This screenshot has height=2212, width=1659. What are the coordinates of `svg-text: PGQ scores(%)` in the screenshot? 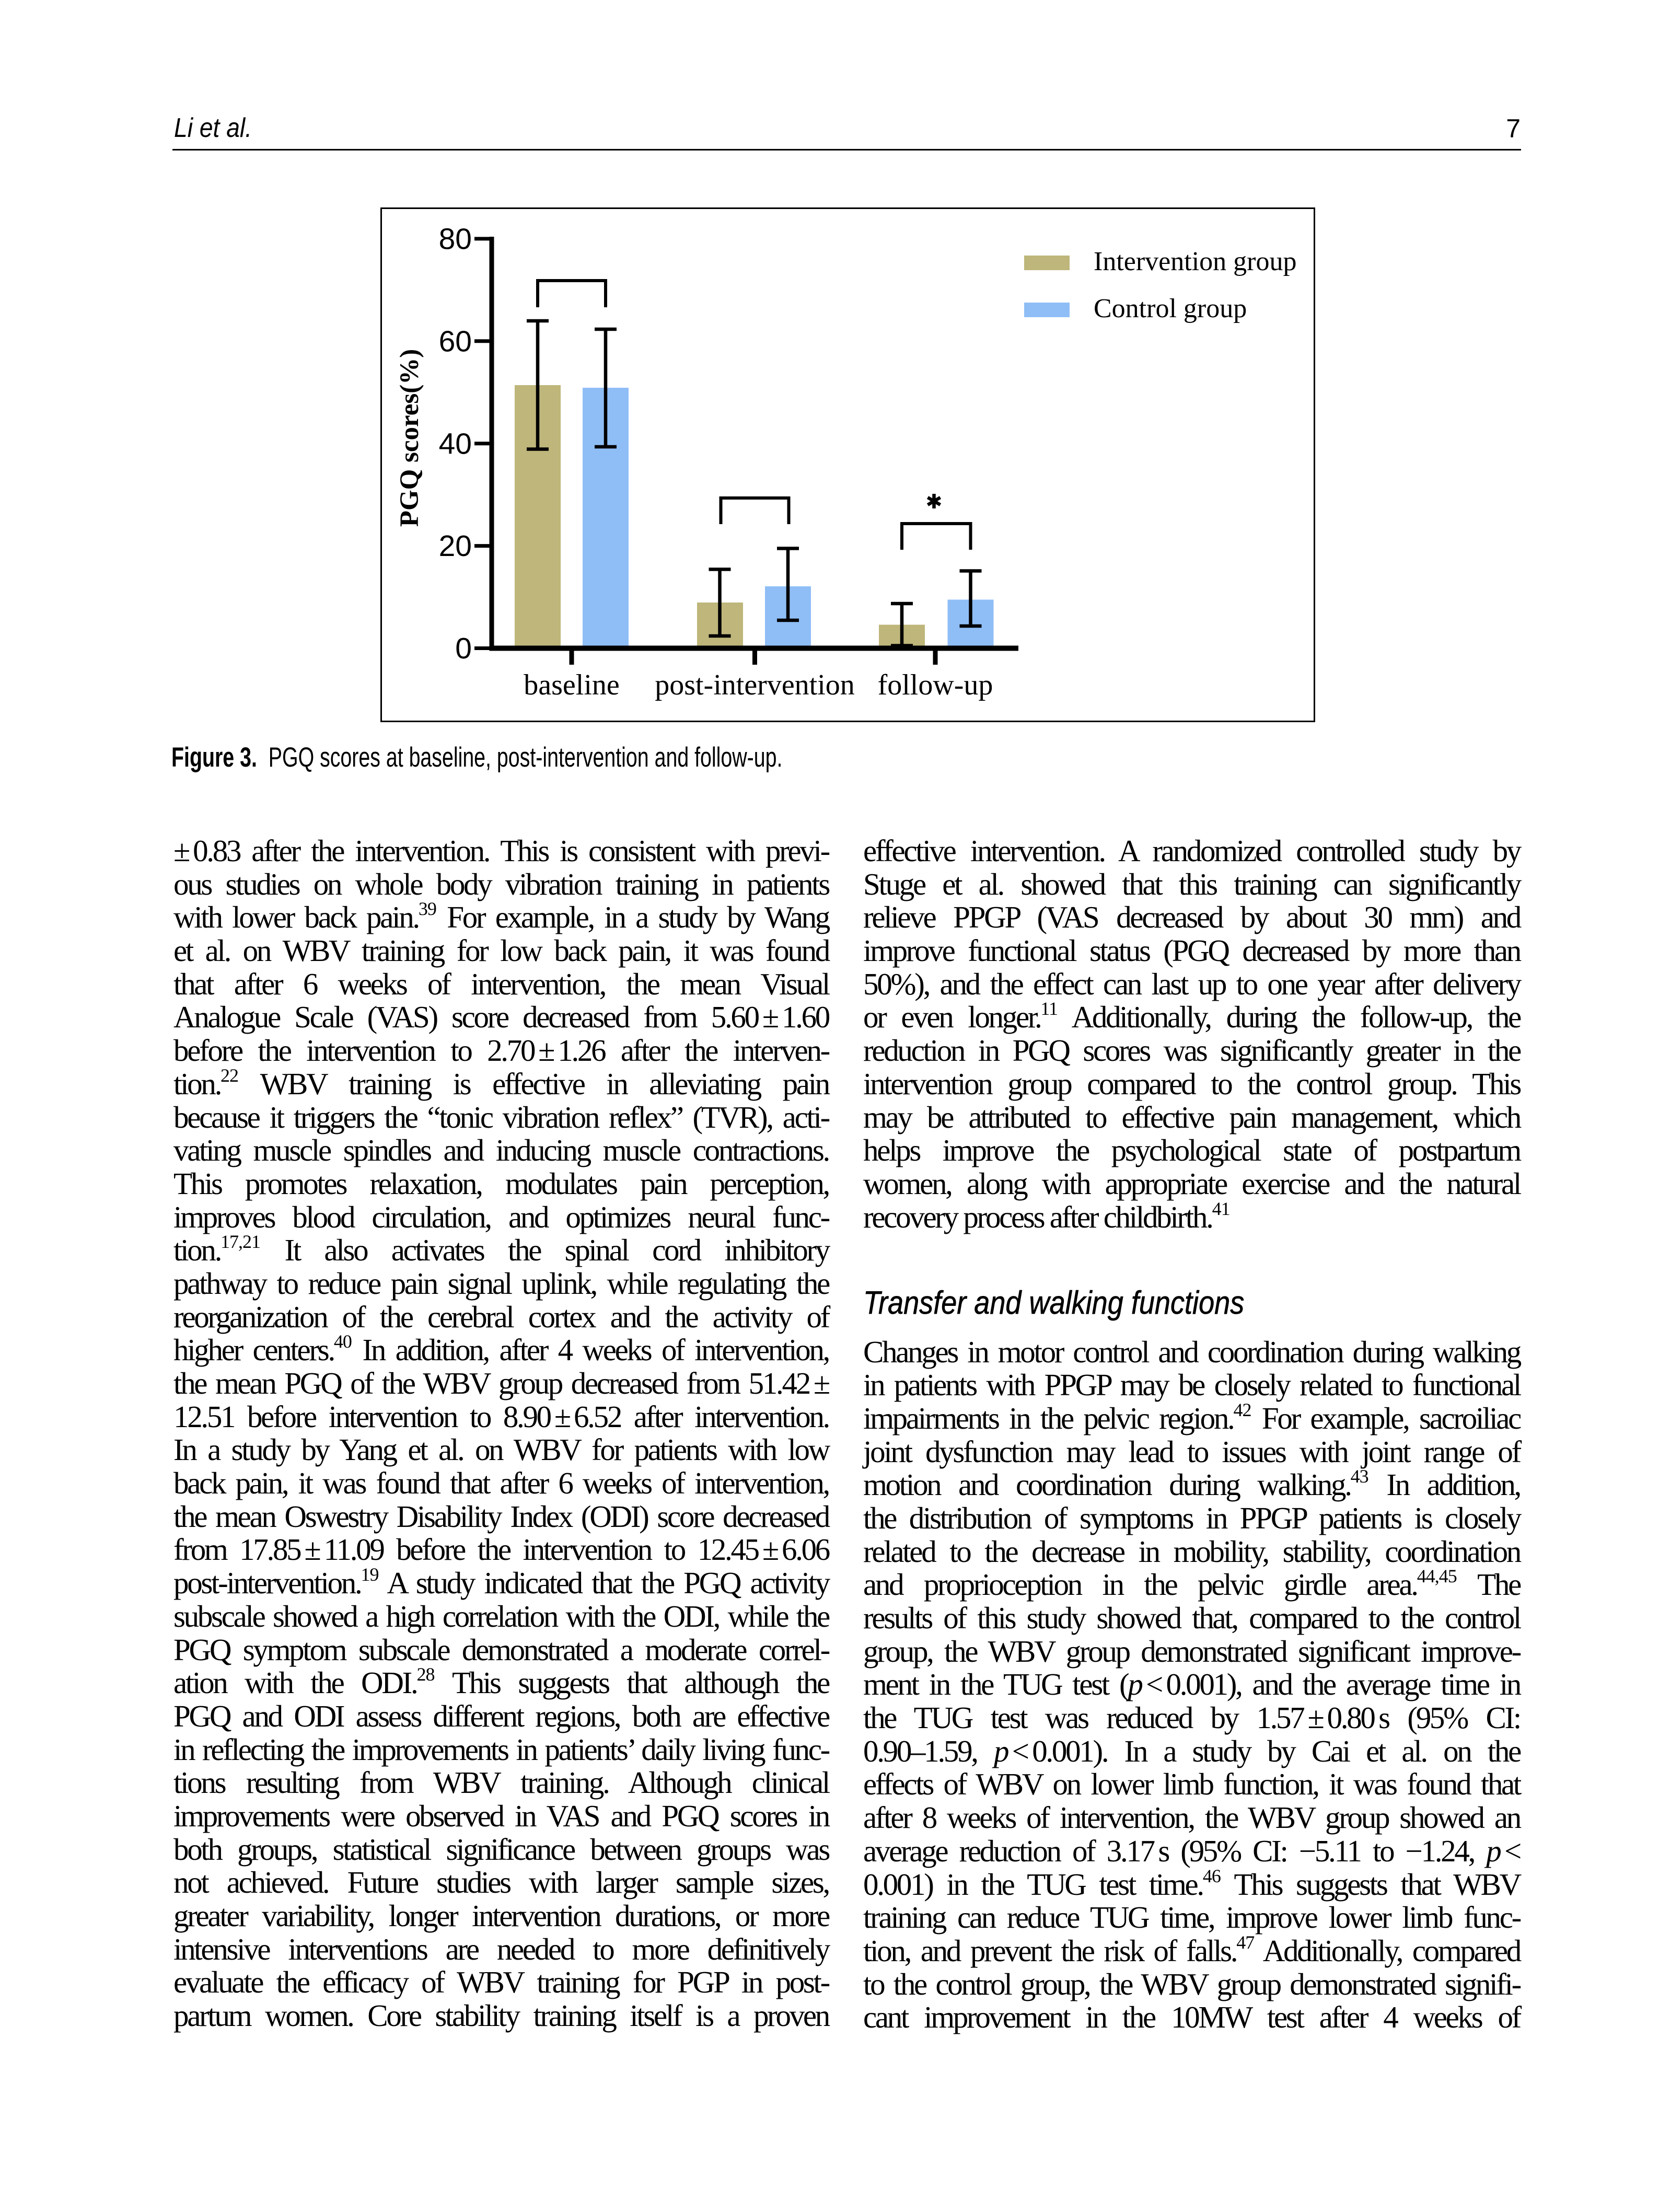 It's located at (410, 438).